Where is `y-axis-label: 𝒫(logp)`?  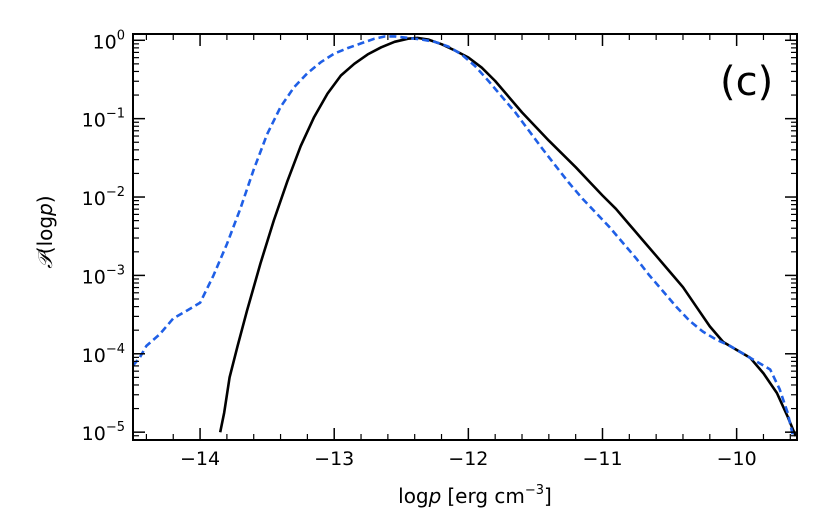 y-axis-label: 𝒫(logp) is located at coordinates (45, 231).